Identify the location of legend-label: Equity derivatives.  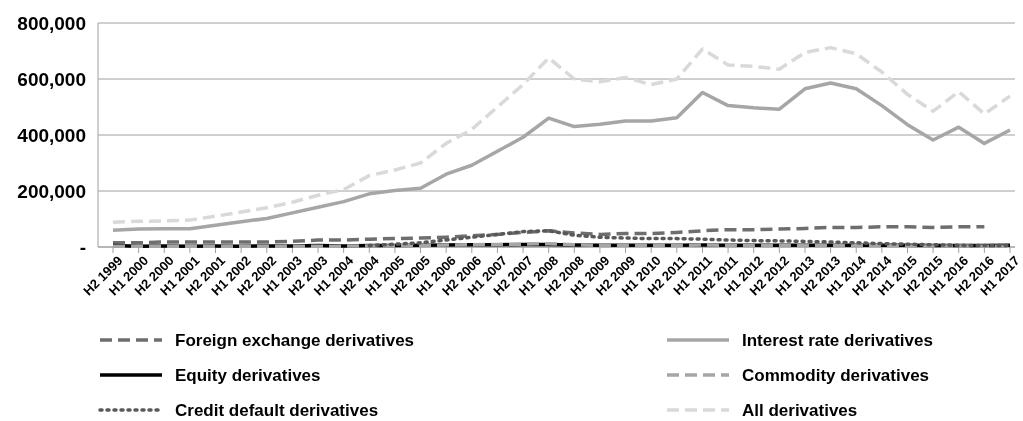
(248, 375).